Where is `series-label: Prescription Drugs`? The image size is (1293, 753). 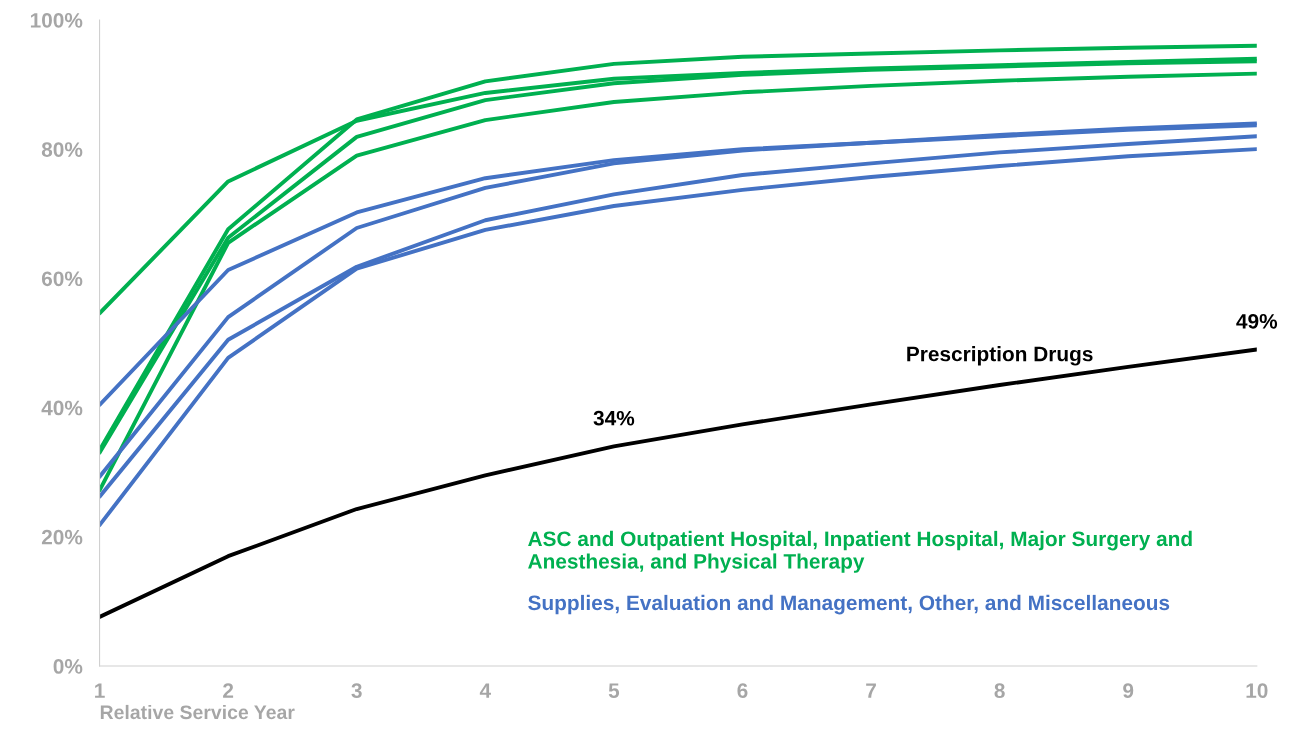
series-label: Prescription Drugs is located at coordinates (1000, 356).